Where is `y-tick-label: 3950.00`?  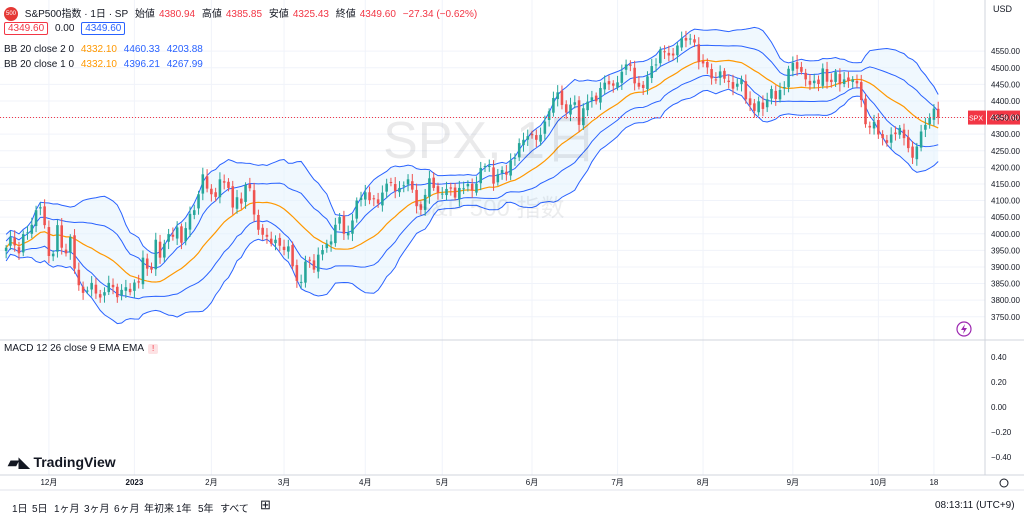
y-tick-label: 3950.00 is located at coordinates (1005, 250).